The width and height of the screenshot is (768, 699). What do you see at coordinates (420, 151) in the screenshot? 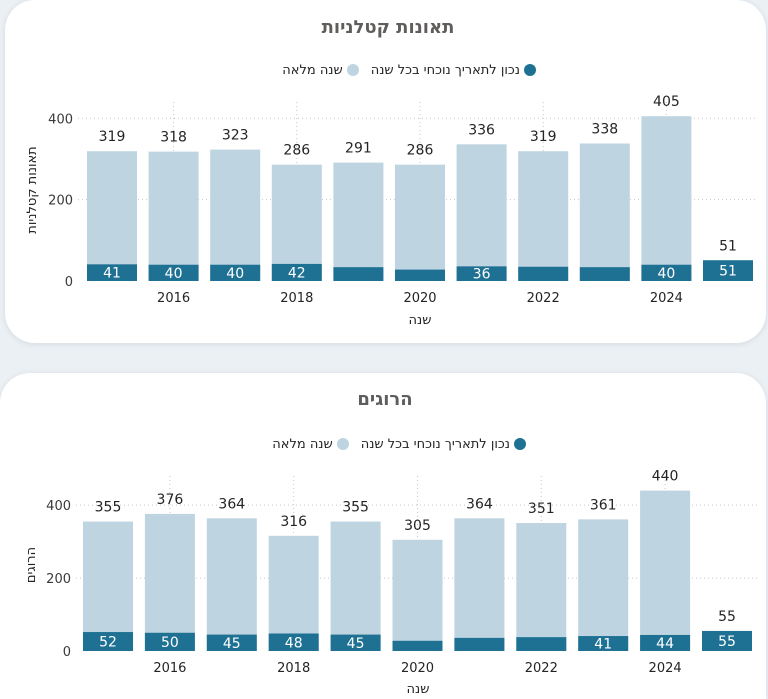
I see `data-label: 286` at bounding box center [420, 151].